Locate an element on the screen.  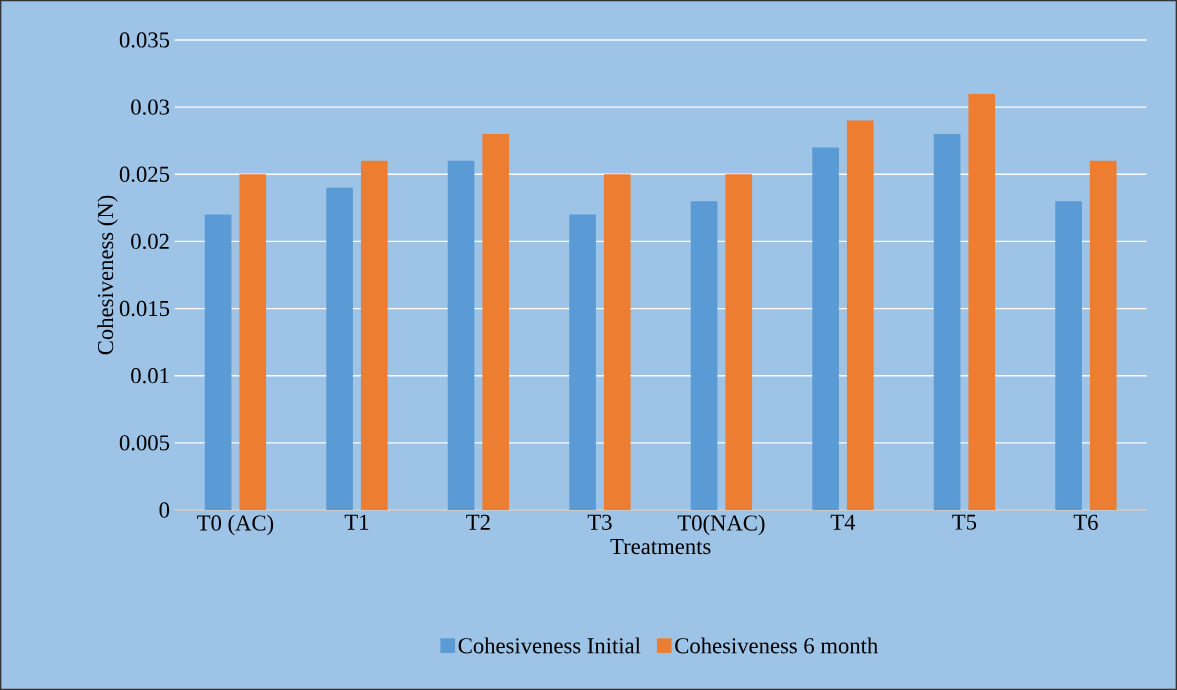
y-tick-label: 0.03 is located at coordinates (150, 107).